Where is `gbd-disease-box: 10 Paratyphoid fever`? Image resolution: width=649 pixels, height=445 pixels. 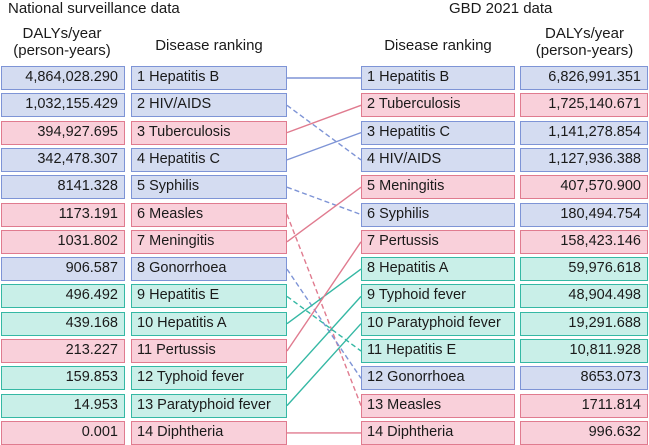
gbd-disease-box: 10 Paratyphoid fever is located at coordinates (438, 323).